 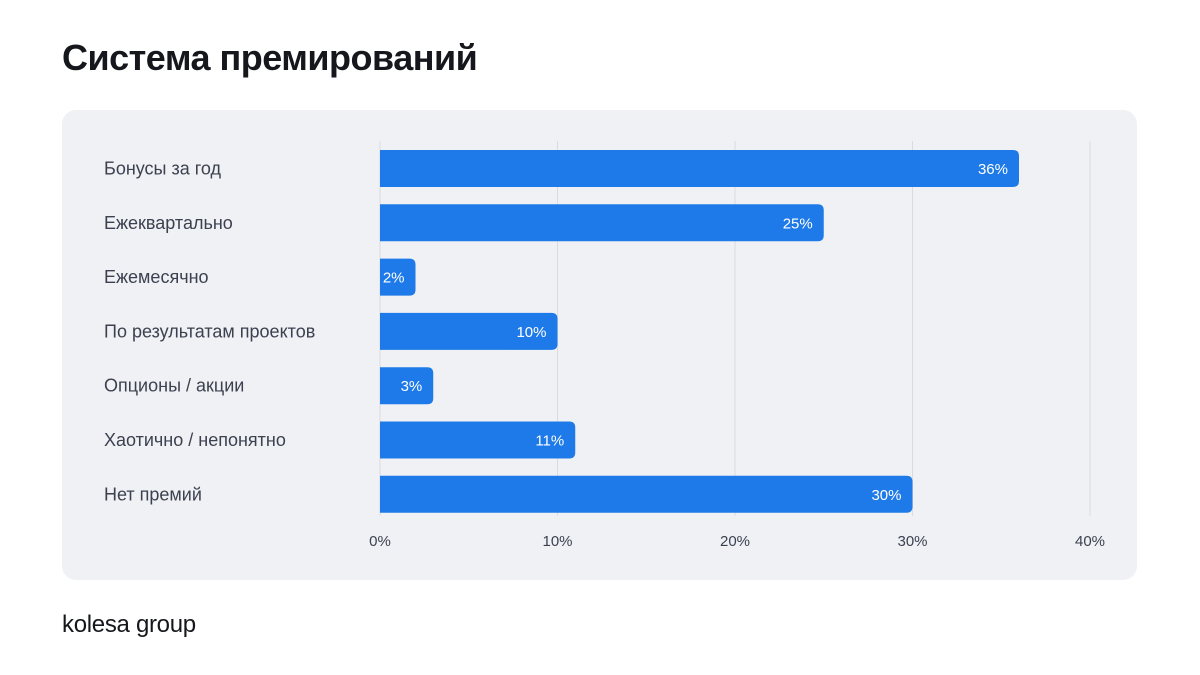 I want to click on bar-value-label: 36%, so click(x=993, y=169).